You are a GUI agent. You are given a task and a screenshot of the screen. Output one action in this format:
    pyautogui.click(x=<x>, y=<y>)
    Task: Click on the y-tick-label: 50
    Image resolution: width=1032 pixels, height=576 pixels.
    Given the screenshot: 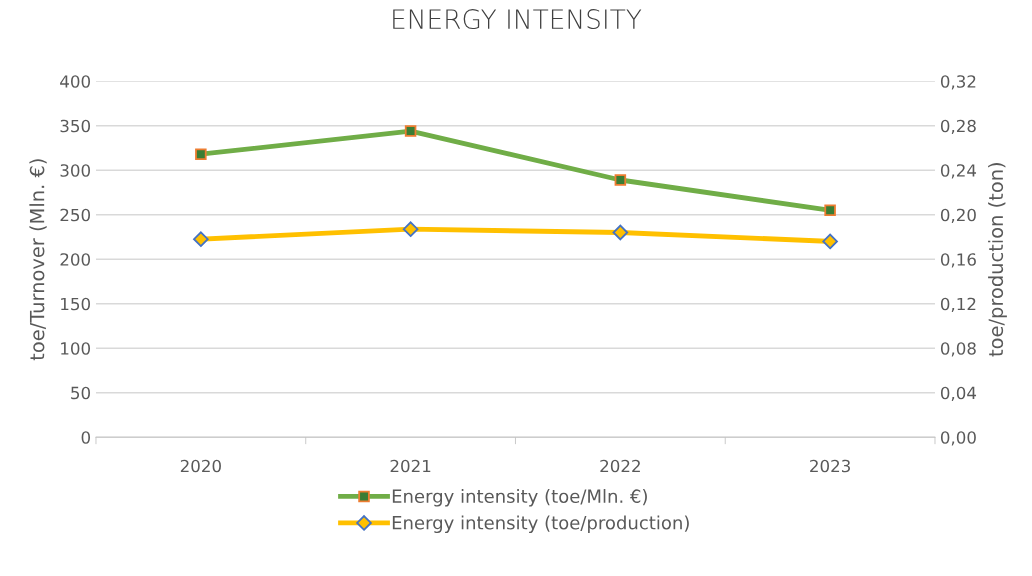 What is the action you would take?
    pyautogui.click(x=81, y=393)
    